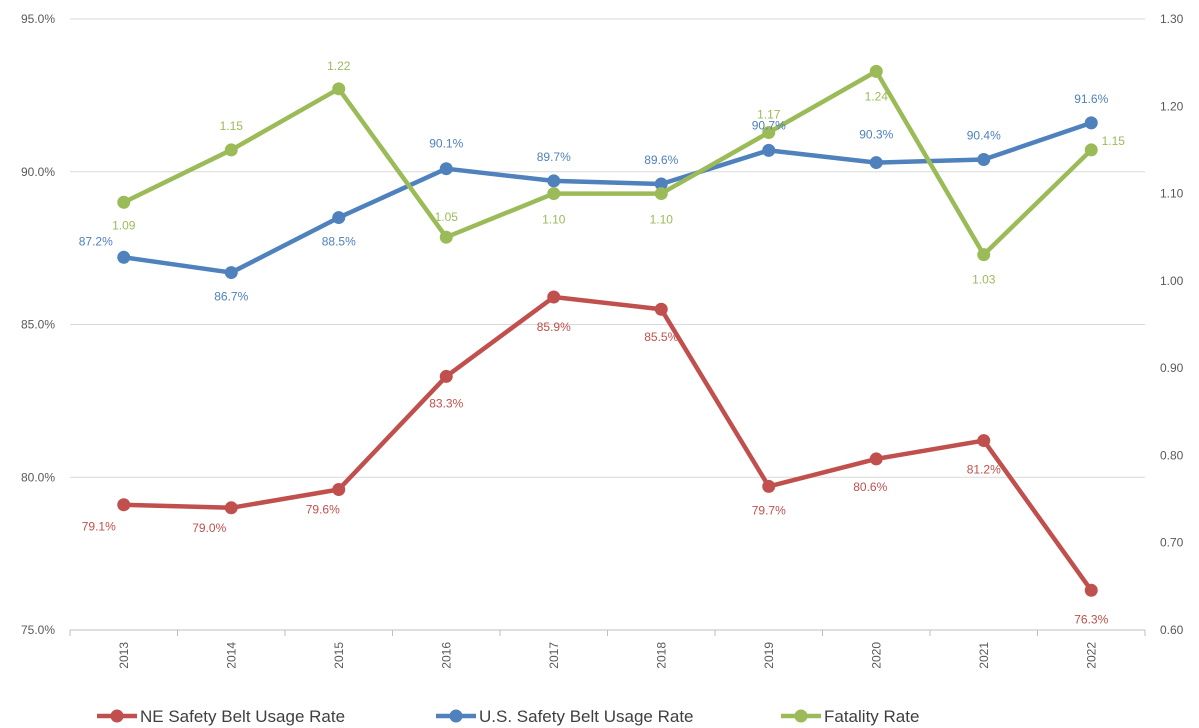 The width and height of the screenshot is (1199, 728). I want to click on data-label: 81.2%, so click(984, 470).